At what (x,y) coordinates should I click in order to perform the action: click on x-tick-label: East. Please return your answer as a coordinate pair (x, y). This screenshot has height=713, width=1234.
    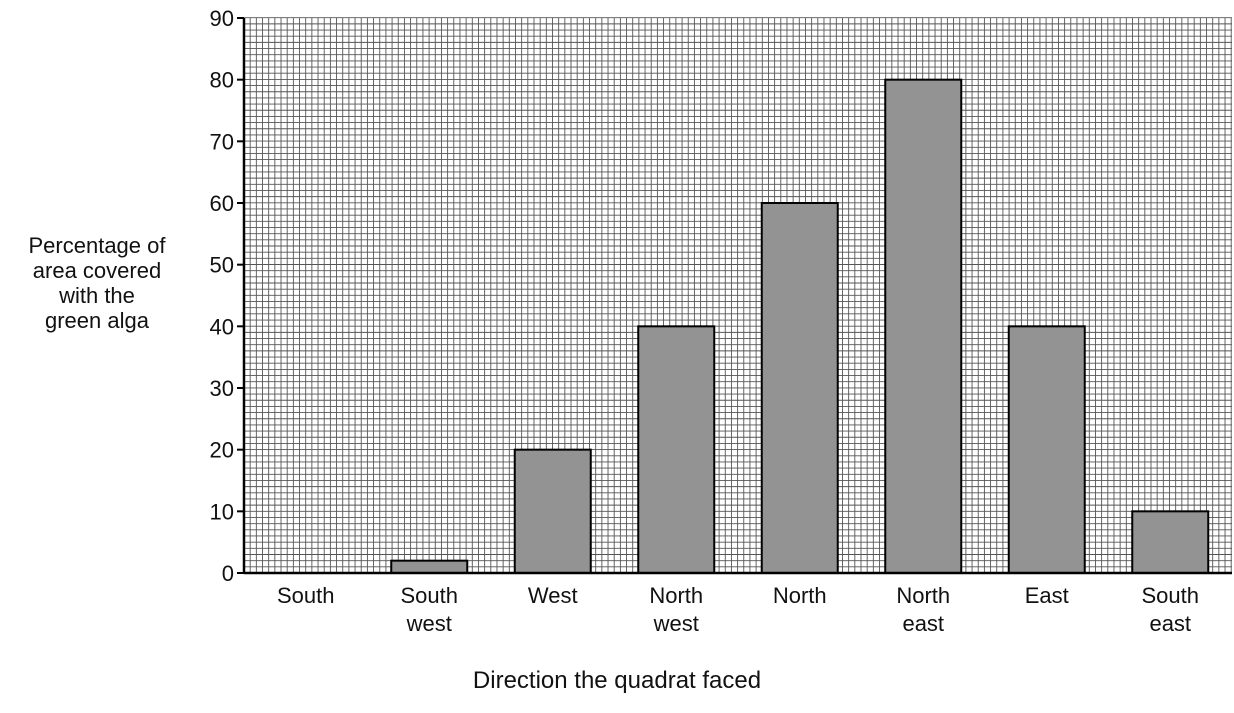
    Looking at the image, I should click on (1047, 595).